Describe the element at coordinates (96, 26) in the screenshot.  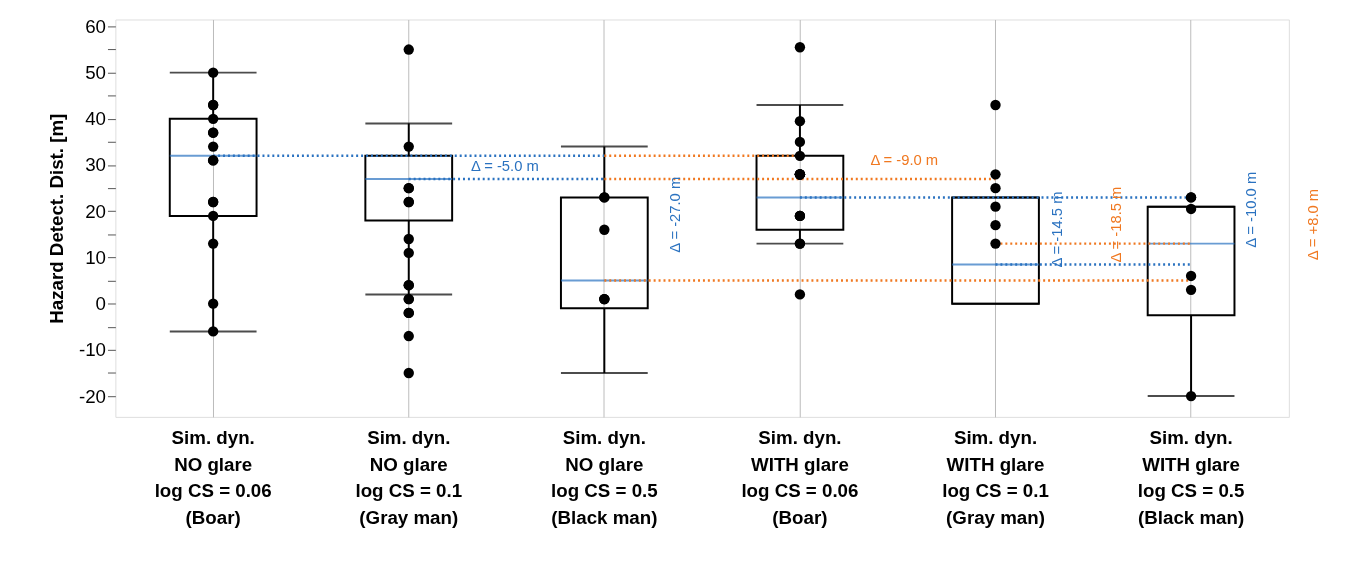
I see `y-tick-label: 60` at that location.